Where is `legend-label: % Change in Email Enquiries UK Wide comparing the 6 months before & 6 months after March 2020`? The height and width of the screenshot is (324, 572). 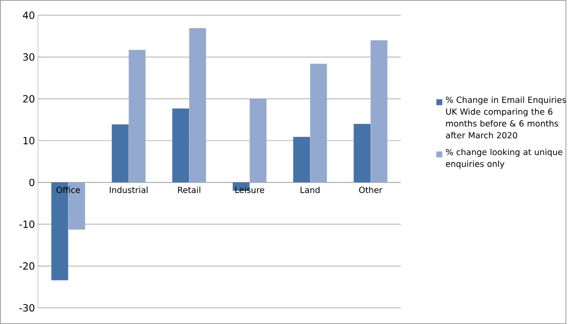 legend-label: % Change in Email Enquiries UK Wide comparing the 6 months before & 6 months after March 2020 is located at coordinates (506, 117).